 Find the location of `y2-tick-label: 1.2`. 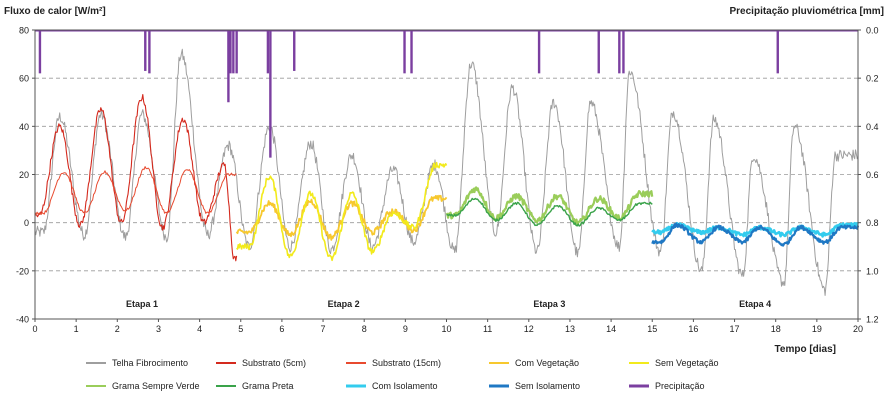

y2-tick-label: 1.2 is located at coordinates (872, 320).